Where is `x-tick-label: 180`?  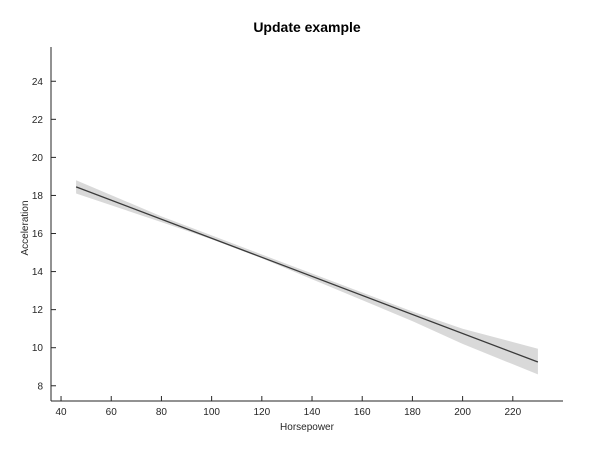
x-tick-label: 180 is located at coordinates (412, 412).